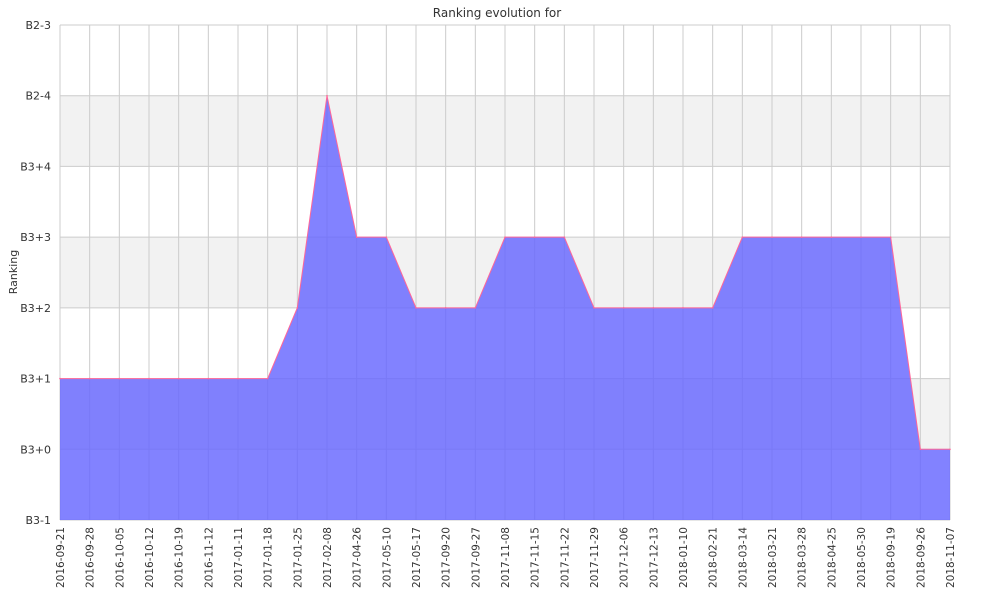 This screenshot has height=600, width=1000. I want to click on x-tick-label: 2016-11-12, so click(209, 557).